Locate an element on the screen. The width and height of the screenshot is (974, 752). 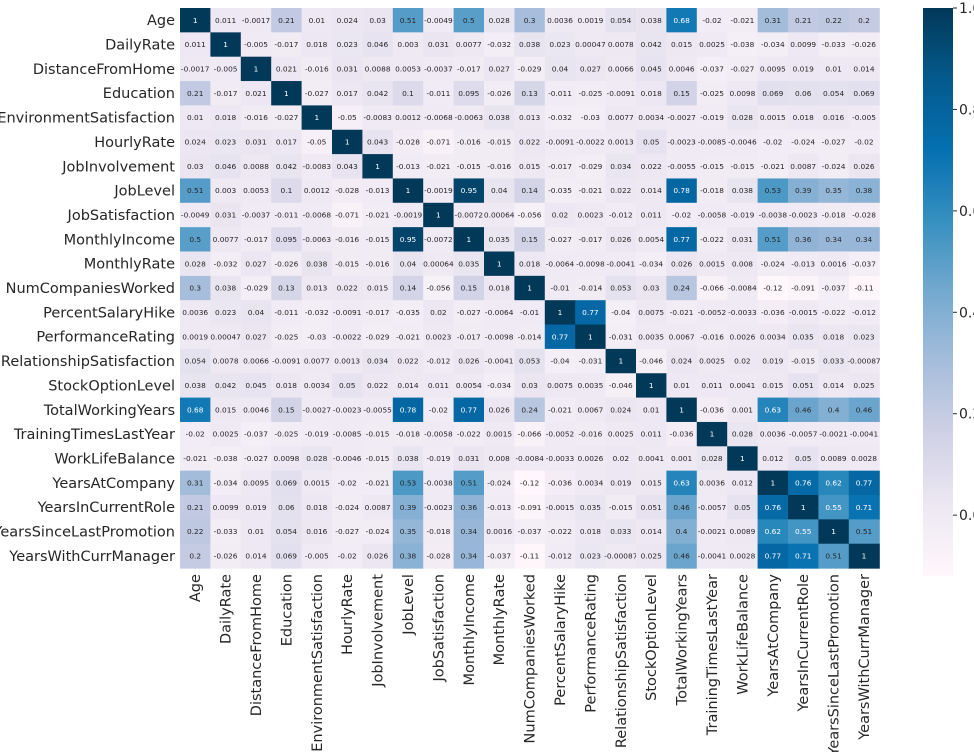
x-tick-label: JobInvolvement is located at coordinates (379, 631).